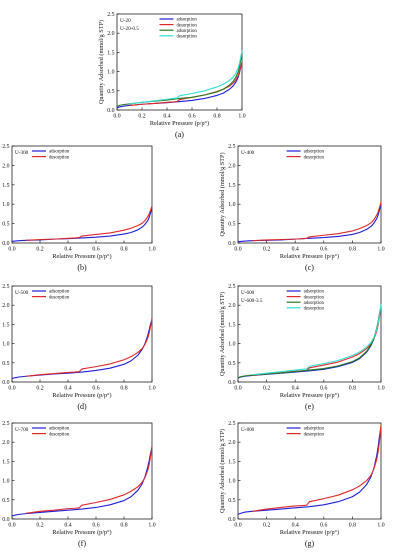  I want to click on panel-label: (a), so click(179, 134).